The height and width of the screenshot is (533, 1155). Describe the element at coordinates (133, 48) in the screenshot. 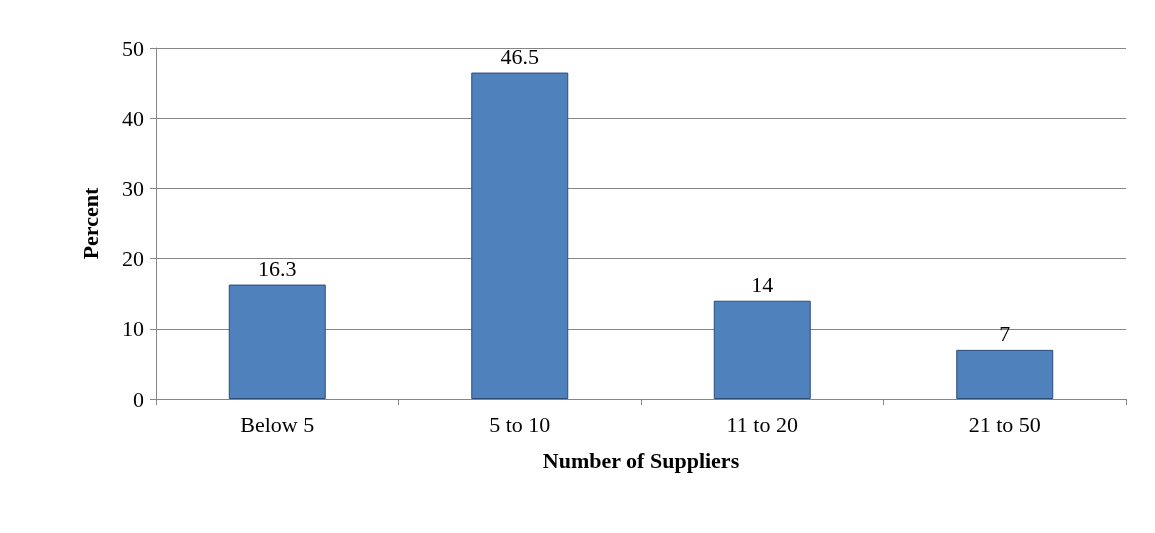

I see `y-tick-label: 50` at that location.